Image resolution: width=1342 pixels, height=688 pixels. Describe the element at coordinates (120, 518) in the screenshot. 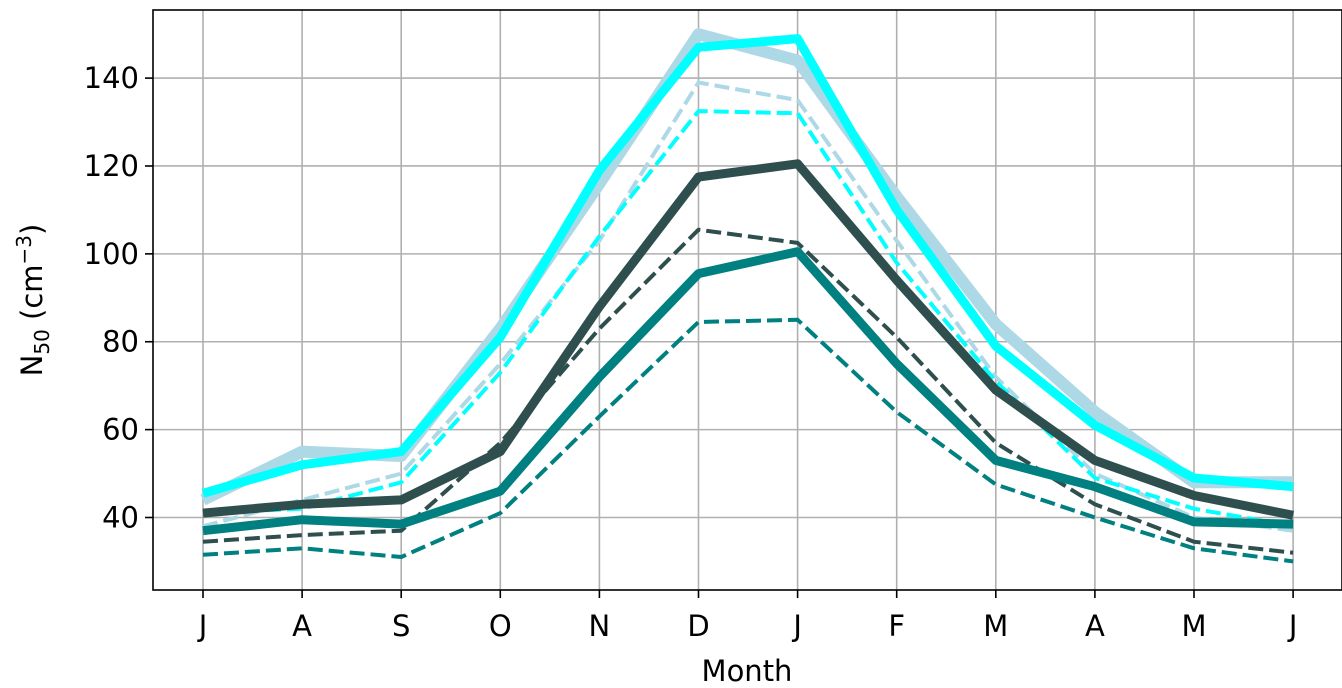

I see `y-tick-label: 40` at that location.